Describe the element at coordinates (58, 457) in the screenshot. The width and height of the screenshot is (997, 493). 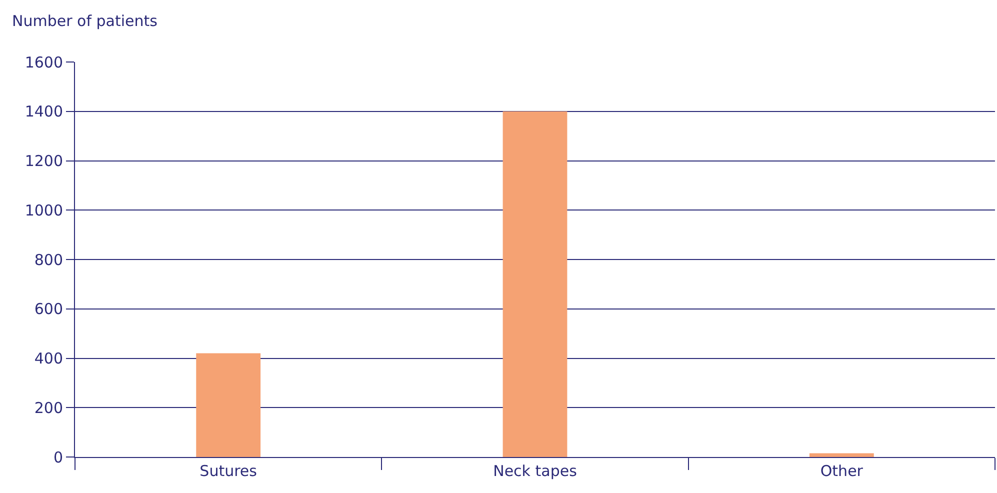
I see `y-tick-label: 0` at that location.